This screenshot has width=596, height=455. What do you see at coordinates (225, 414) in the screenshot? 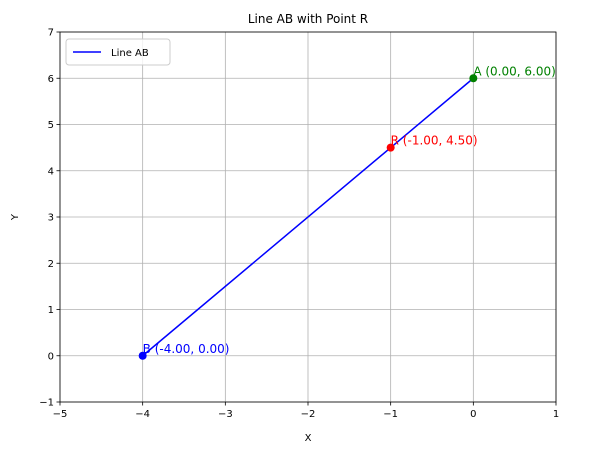
I see `x-tick-label: −3` at bounding box center [225, 414].